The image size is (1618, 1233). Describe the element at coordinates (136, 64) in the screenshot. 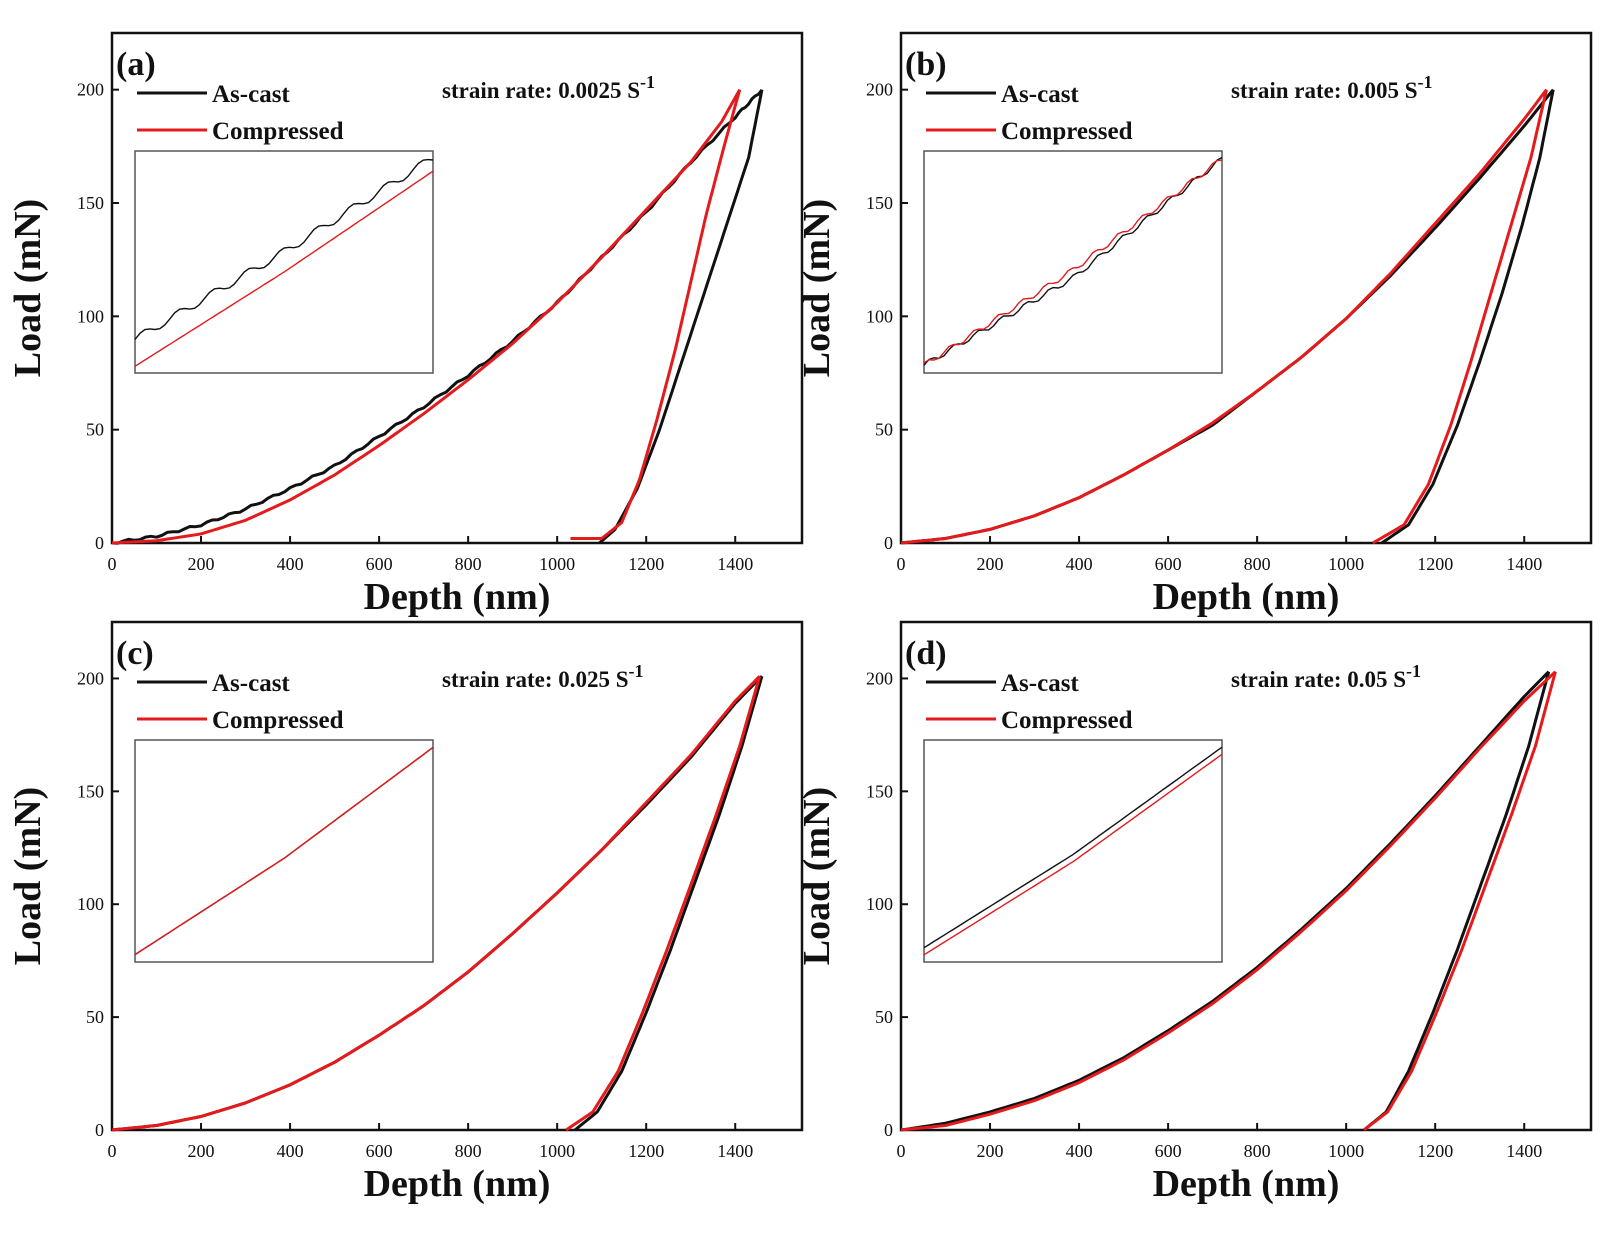

I see `panel-label: (a)` at that location.